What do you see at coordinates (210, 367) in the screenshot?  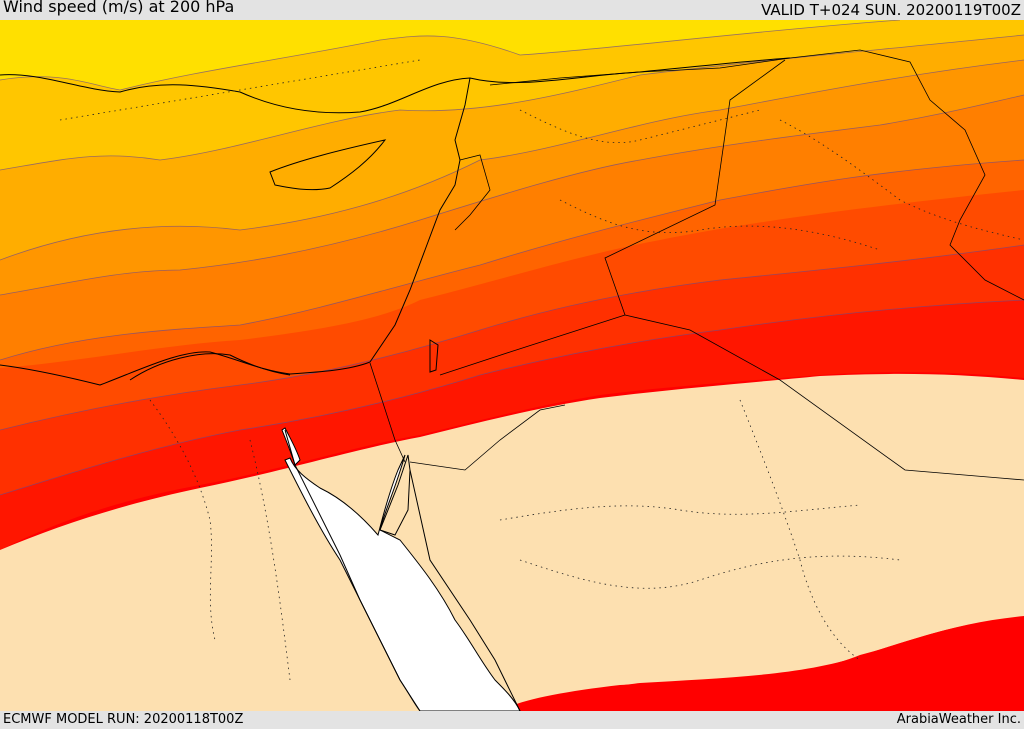 I see `nile-delta` at bounding box center [210, 367].